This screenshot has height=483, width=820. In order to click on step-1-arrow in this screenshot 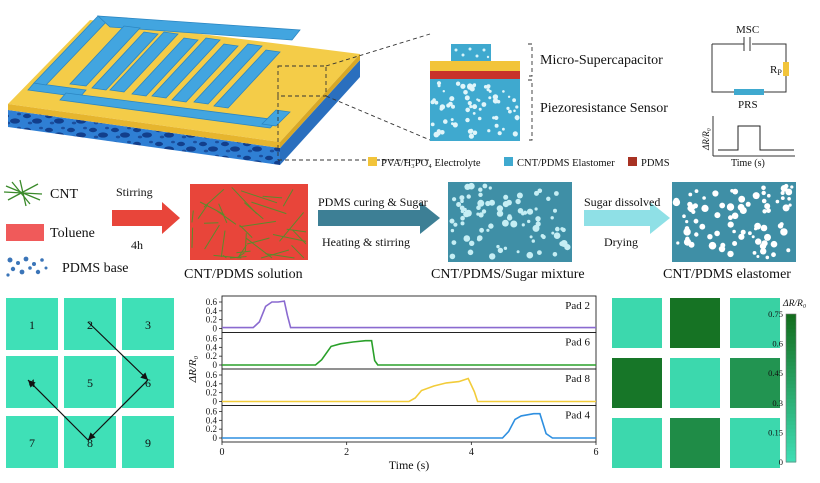, I will do `click(146, 218)`.